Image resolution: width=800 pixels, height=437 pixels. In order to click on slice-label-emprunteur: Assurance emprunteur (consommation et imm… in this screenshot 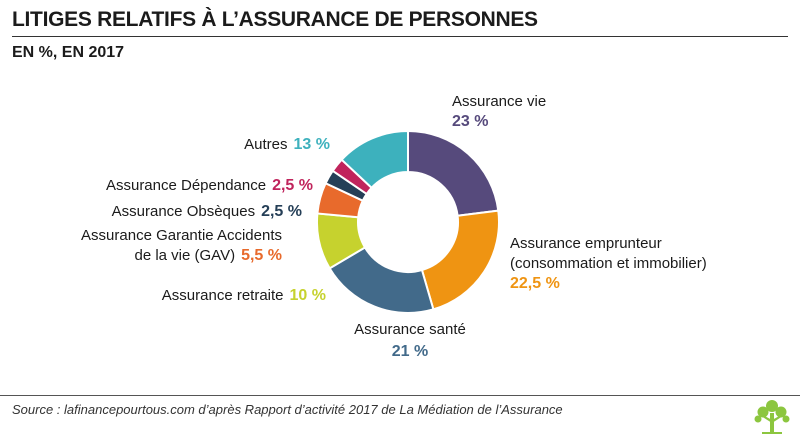, I will do `click(608, 263)`.